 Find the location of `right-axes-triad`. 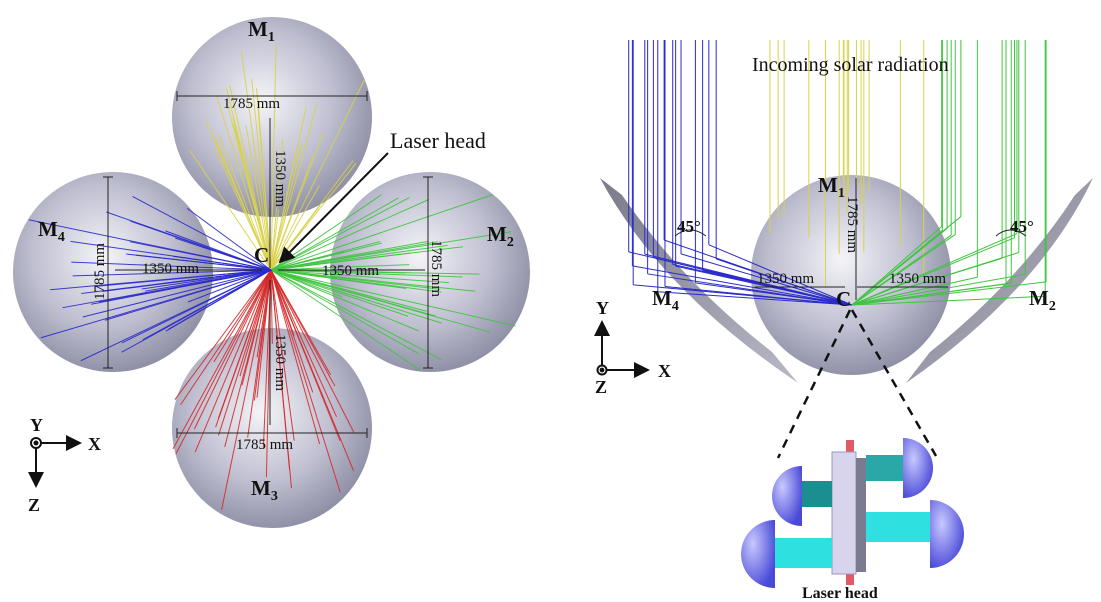

right-axes-triad is located at coordinates (622, 349).